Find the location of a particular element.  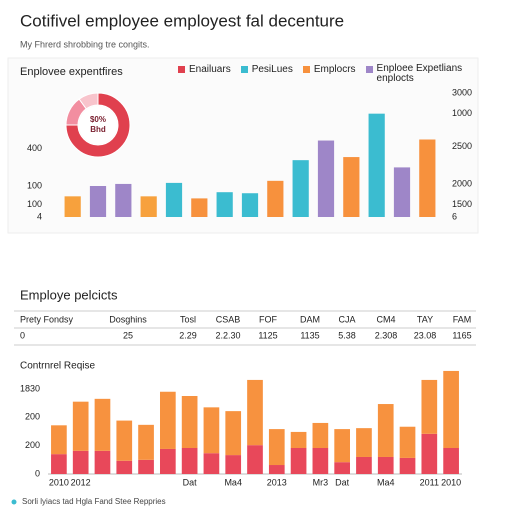

legend-item: Enploee Expetlians enplocts is located at coordinates (416, 74).